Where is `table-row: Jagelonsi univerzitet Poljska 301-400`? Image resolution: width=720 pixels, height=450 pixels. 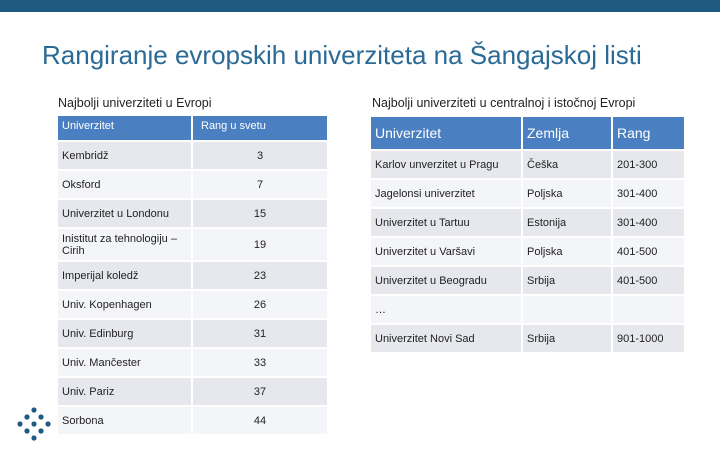 table-row: Jagelonsi univerzitet Poljska 301-400 is located at coordinates (527, 193).